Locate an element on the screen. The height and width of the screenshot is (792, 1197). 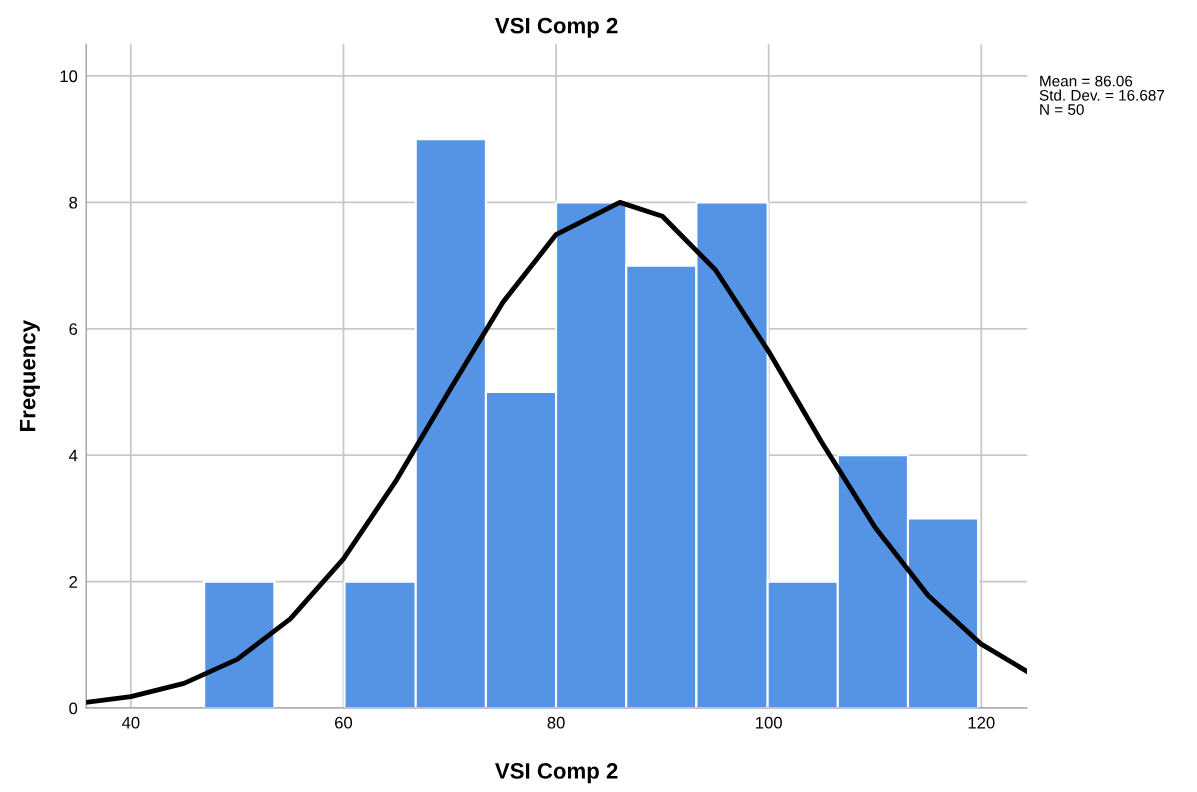
y-tick-label: 4 is located at coordinates (73, 455).